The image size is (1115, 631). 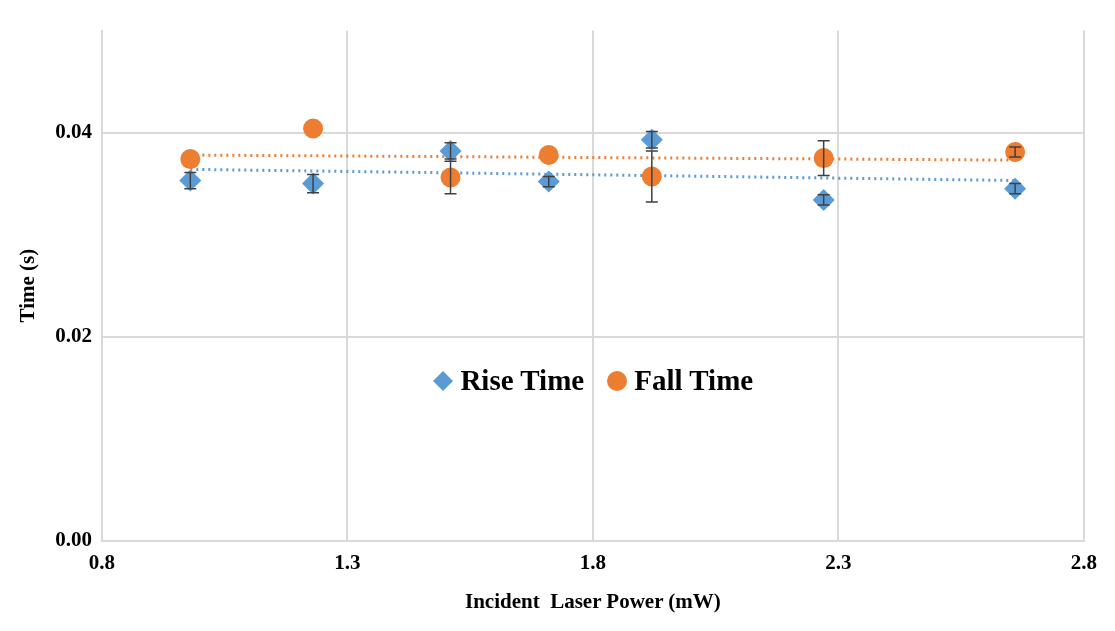 I want to click on x-tick-label: 2.3, so click(x=838, y=561).